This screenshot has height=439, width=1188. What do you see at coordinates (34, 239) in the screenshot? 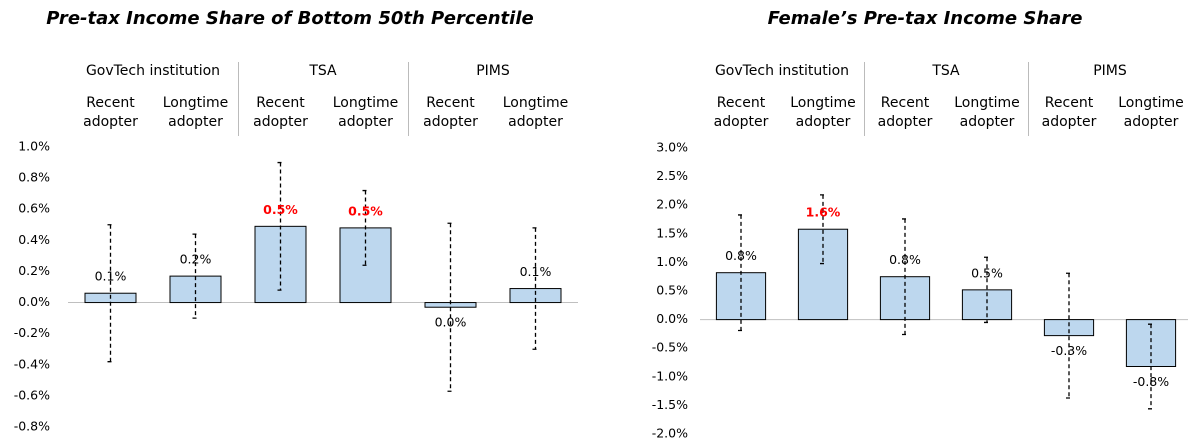
I see `y-tick-label: 0.4%` at bounding box center [34, 239].